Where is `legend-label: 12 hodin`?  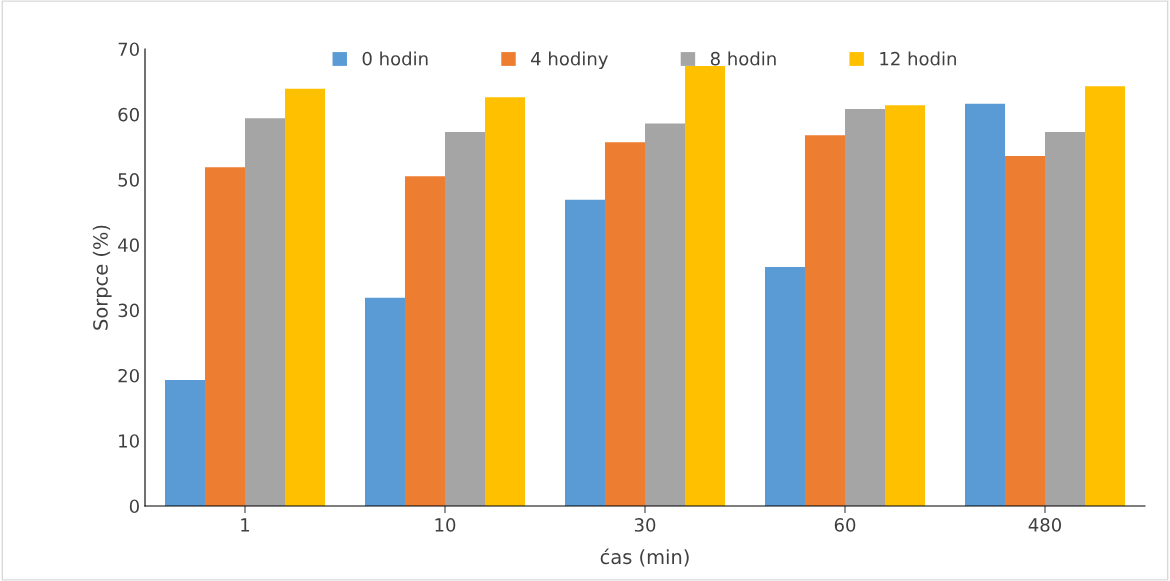
legend-label: 12 hodin is located at coordinates (918, 58).